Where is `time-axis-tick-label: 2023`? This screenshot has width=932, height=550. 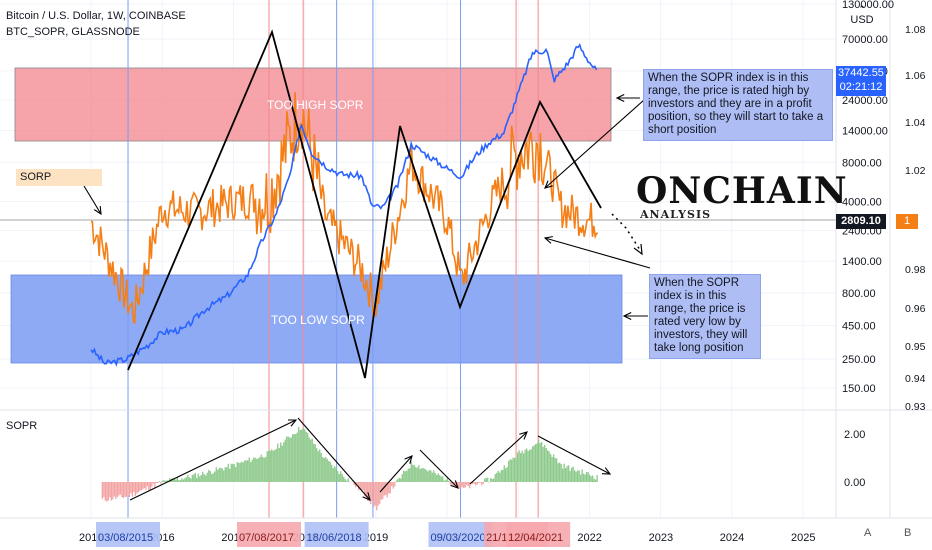 time-axis-tick-label: 2023 is located at coordinates (661, 538).